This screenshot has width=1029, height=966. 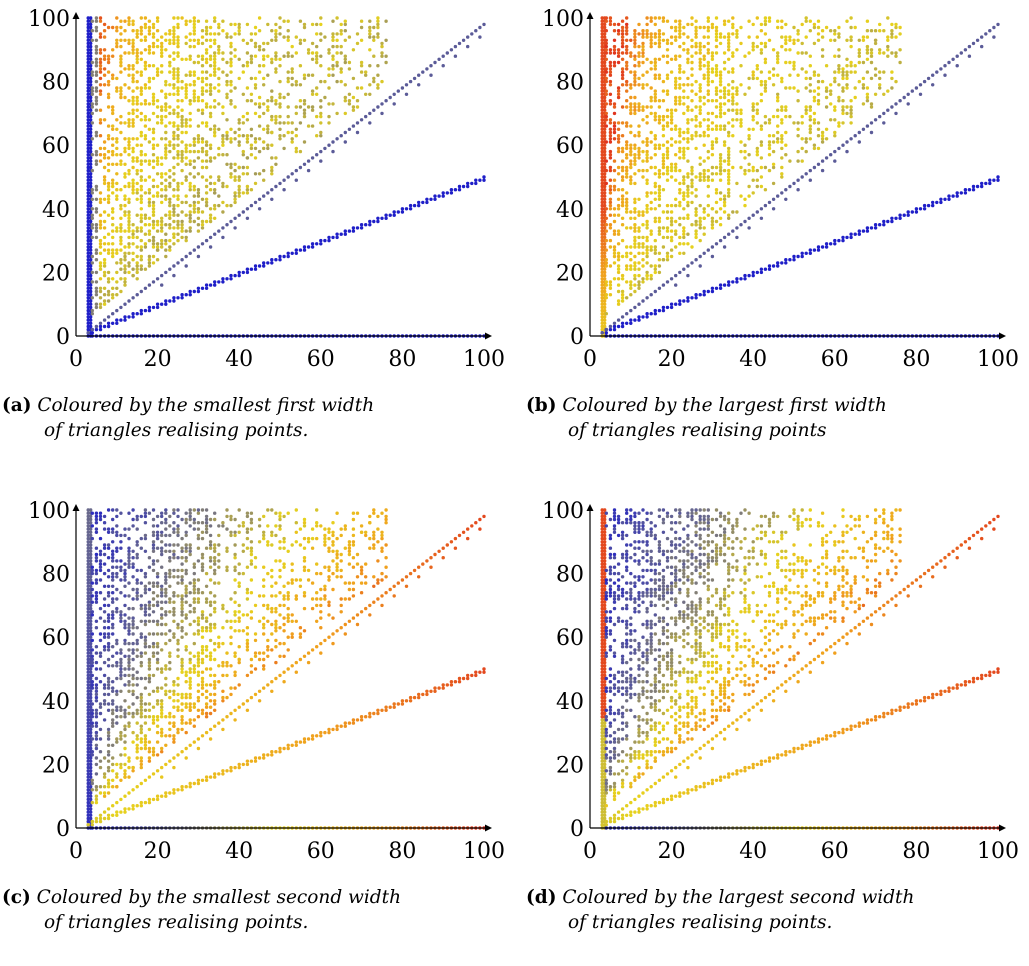 I want to click on point-a-1978, so click(x=341, y=30).